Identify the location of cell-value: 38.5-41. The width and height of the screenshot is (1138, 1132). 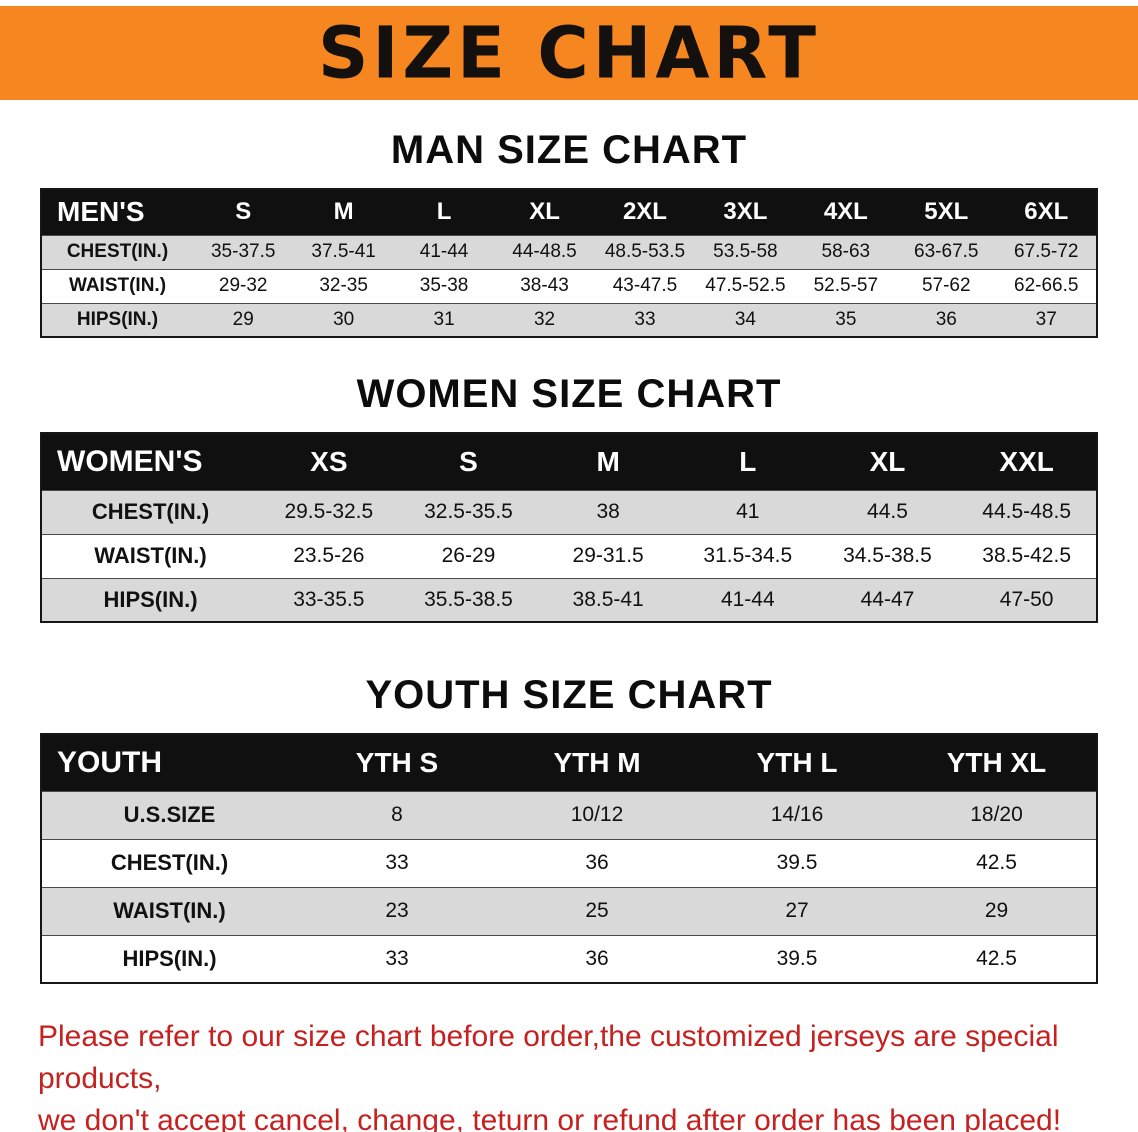
(608, 599).